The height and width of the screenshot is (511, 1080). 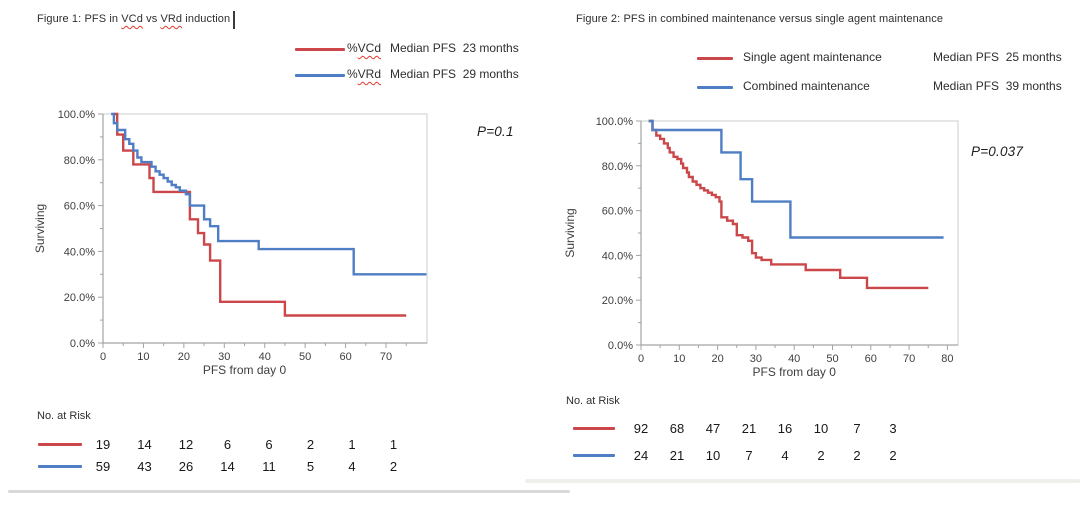 I want to click on risk-count: 47, so click(x=713, y=428).